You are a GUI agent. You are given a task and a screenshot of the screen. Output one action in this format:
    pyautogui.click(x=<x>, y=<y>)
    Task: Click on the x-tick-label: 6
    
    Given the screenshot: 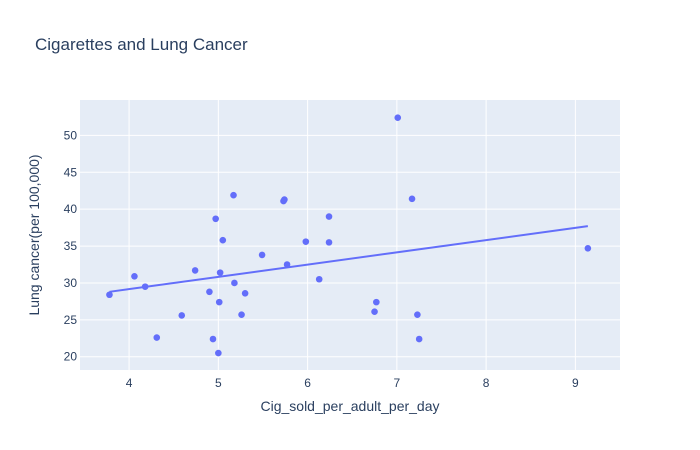 What is the action you would take?
    pyautogui.click(x=307, y=383)
    